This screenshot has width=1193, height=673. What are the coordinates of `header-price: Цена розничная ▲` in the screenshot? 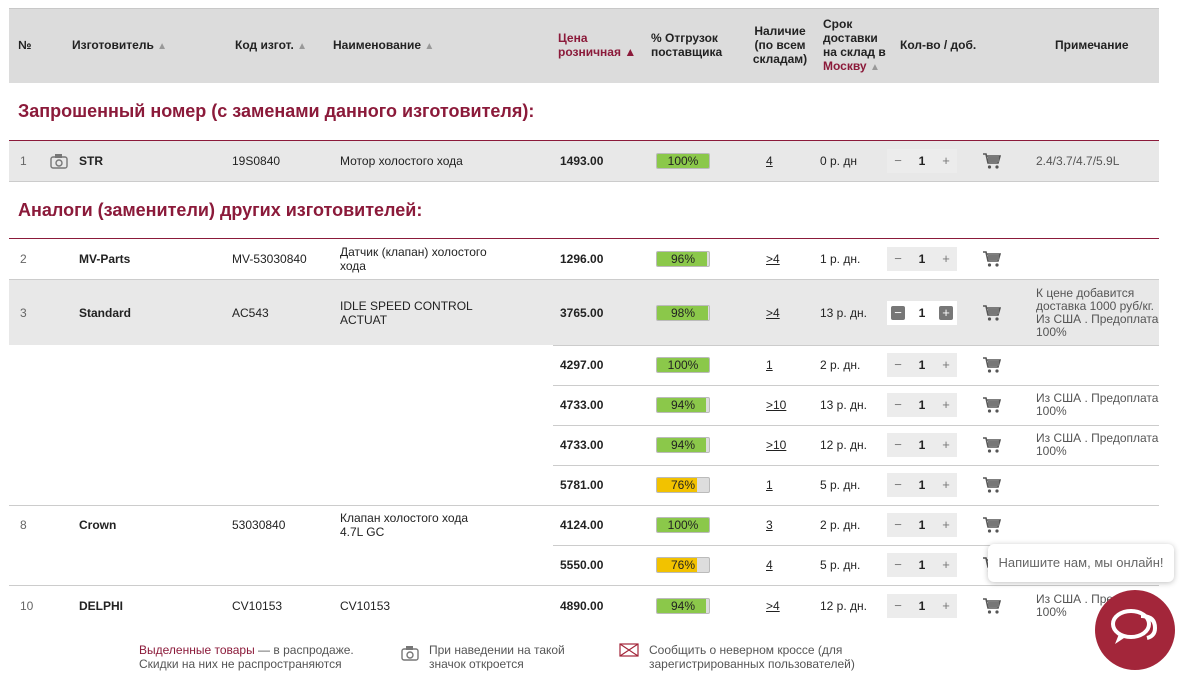 It's located at (597, 45).